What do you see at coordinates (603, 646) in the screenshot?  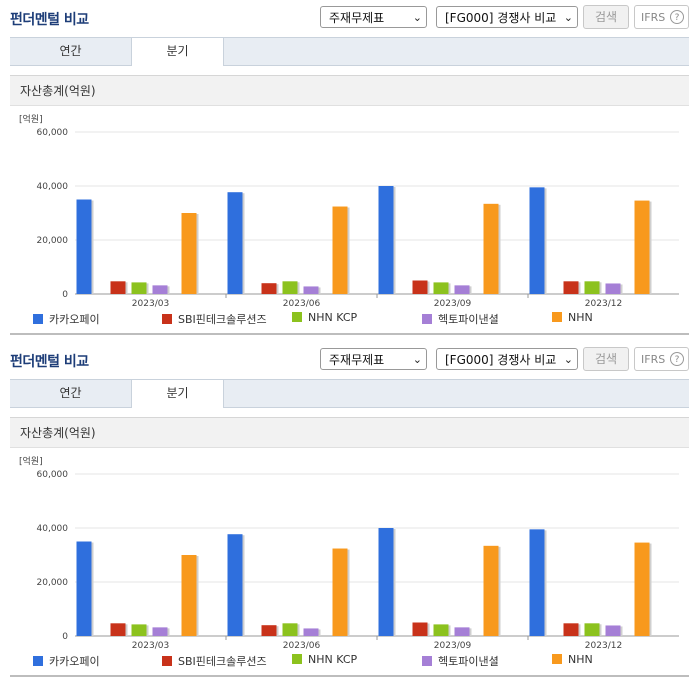 I see `x-tick-label: 2023/12` at bounding box center [603, 646].